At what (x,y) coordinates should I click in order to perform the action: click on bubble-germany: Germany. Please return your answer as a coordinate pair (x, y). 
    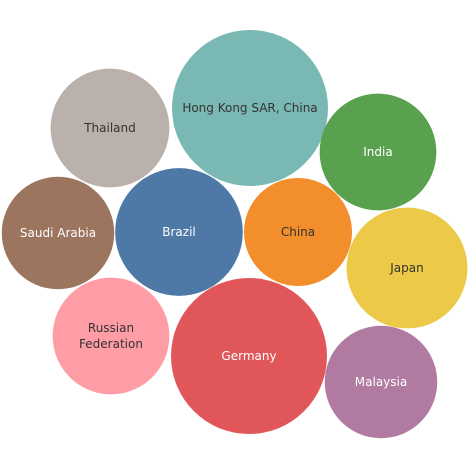
    Looking at the image, I should click on (249, 356).